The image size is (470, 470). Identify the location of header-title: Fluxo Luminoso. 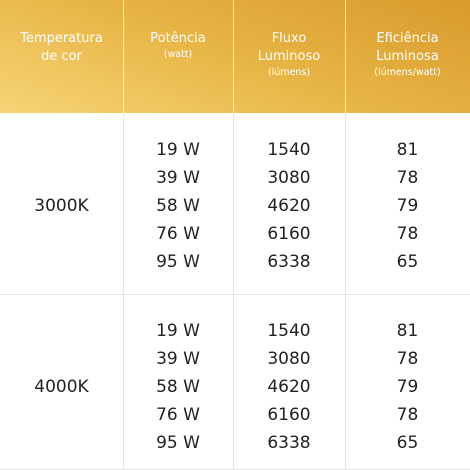
(289, 47).